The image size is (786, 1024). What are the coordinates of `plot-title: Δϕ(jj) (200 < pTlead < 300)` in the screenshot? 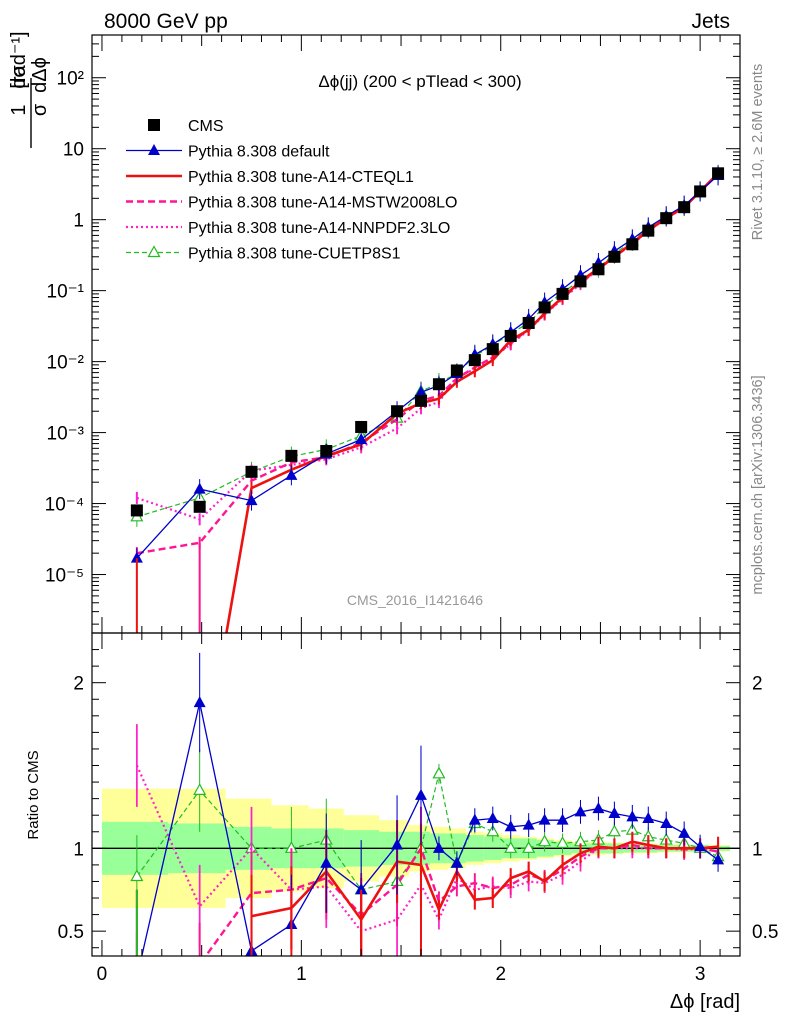 It's located at (419, 81).